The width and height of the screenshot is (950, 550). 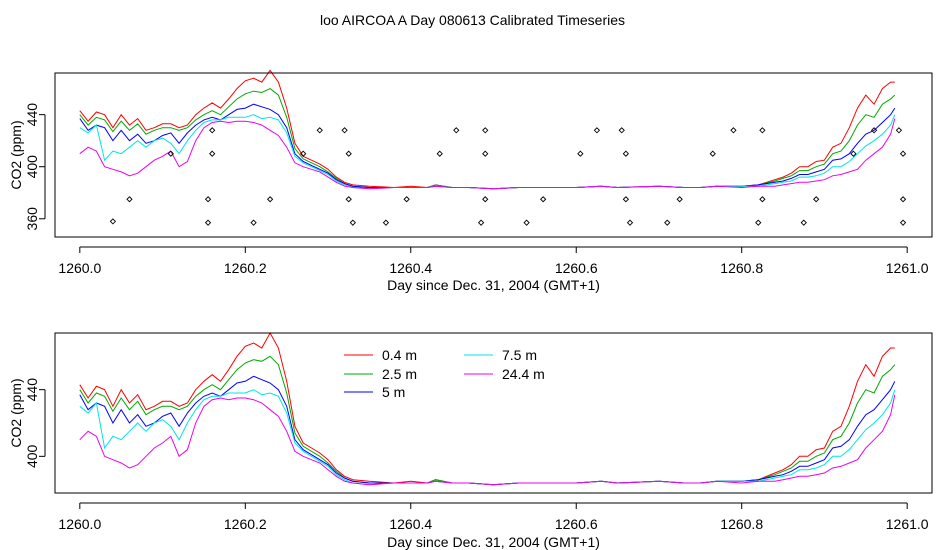 I want to click on legend-label: 0.4 m, so click(x=399, y=355).